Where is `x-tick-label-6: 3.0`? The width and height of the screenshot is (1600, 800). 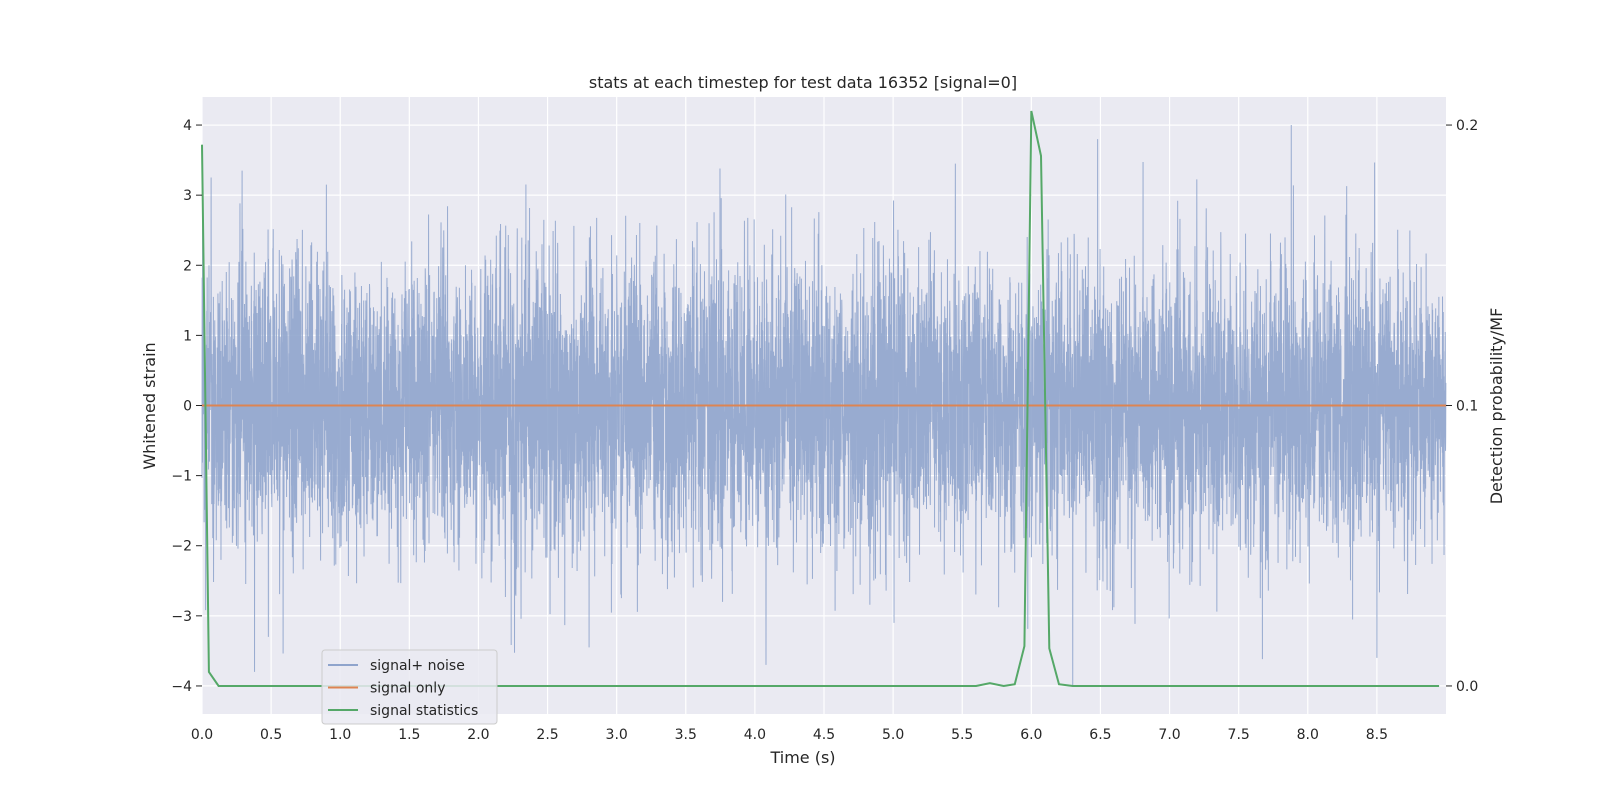
x-tick-label-6: 3.0 is located at coordinates (617, 735).